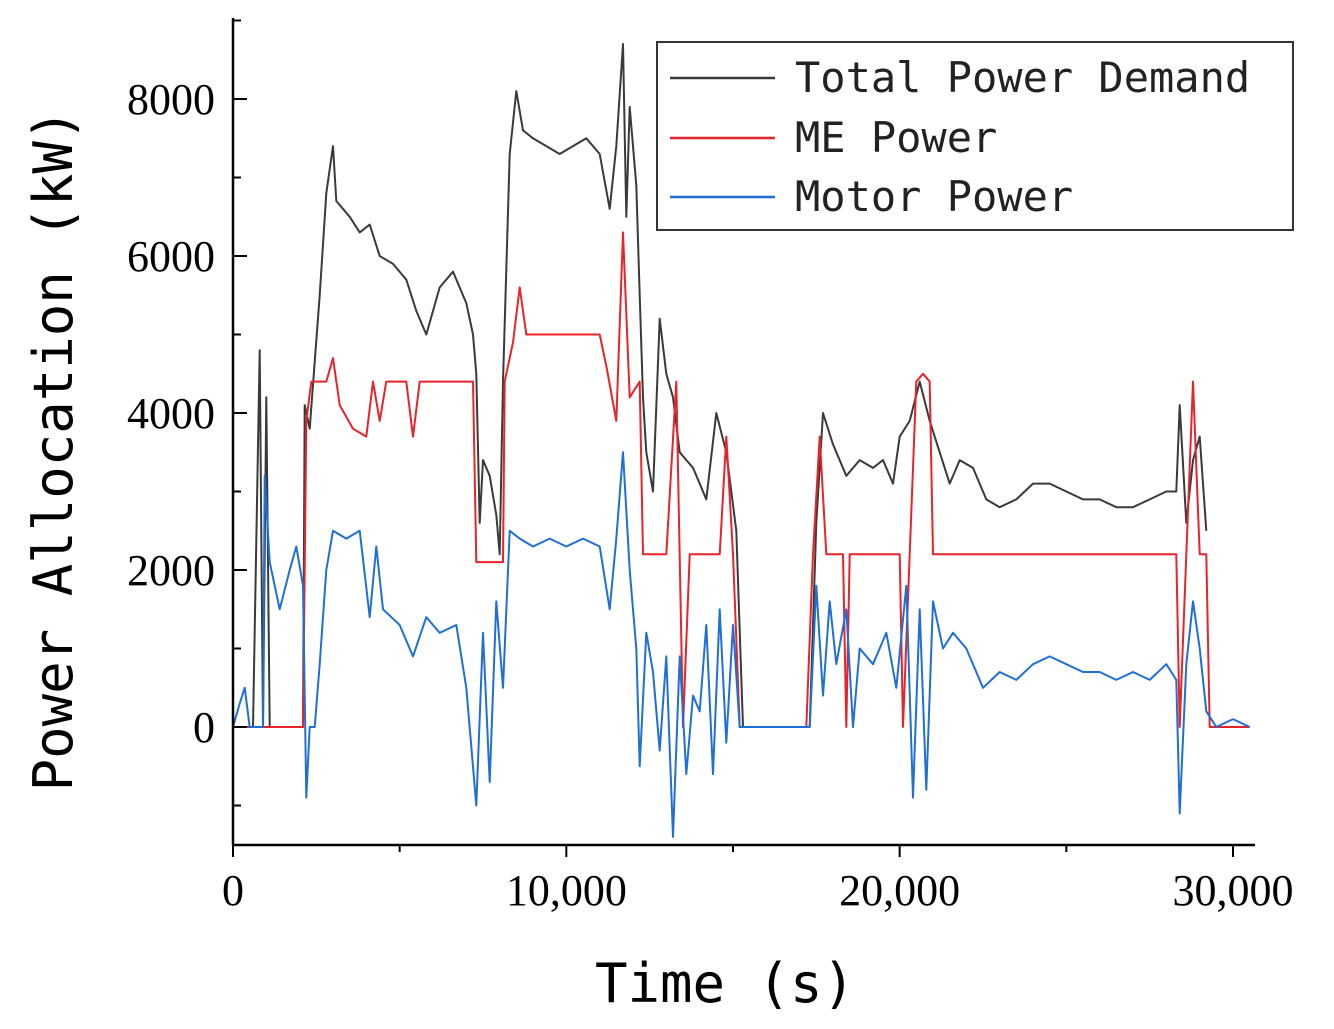 This screenshot has width=1334, height=1029. I want to click on legend-label-motor-power: Motor Power, so click(934, 196).